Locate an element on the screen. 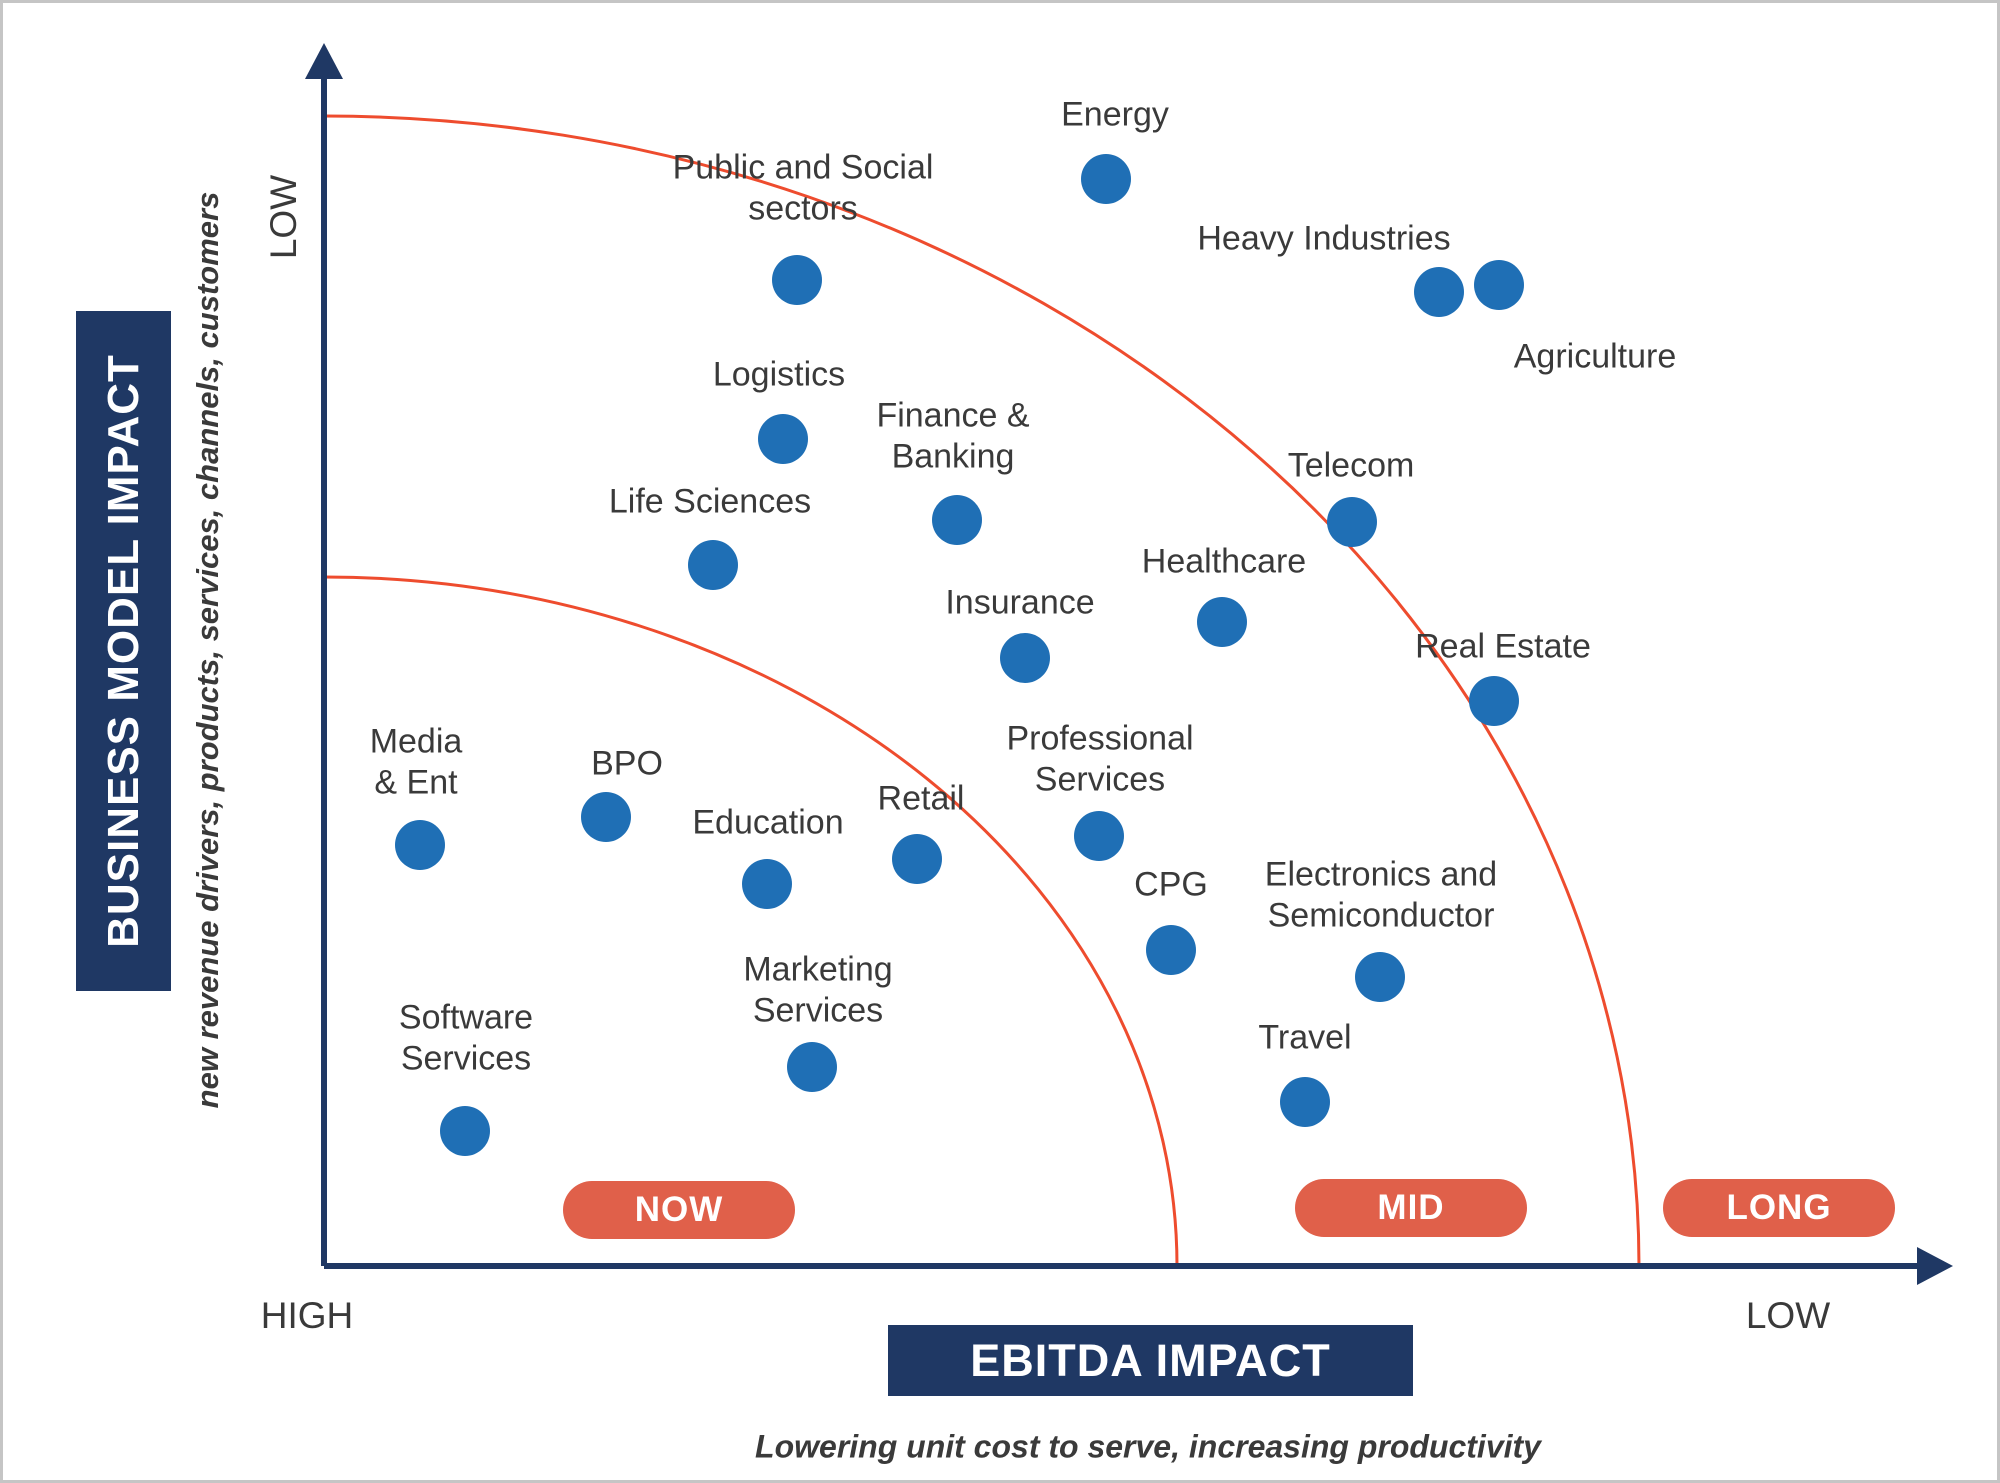 The height and width of the screenshot is (1483, 2000). industry-label-agriculture: Agriculture is located at coordinates (1595, 356).